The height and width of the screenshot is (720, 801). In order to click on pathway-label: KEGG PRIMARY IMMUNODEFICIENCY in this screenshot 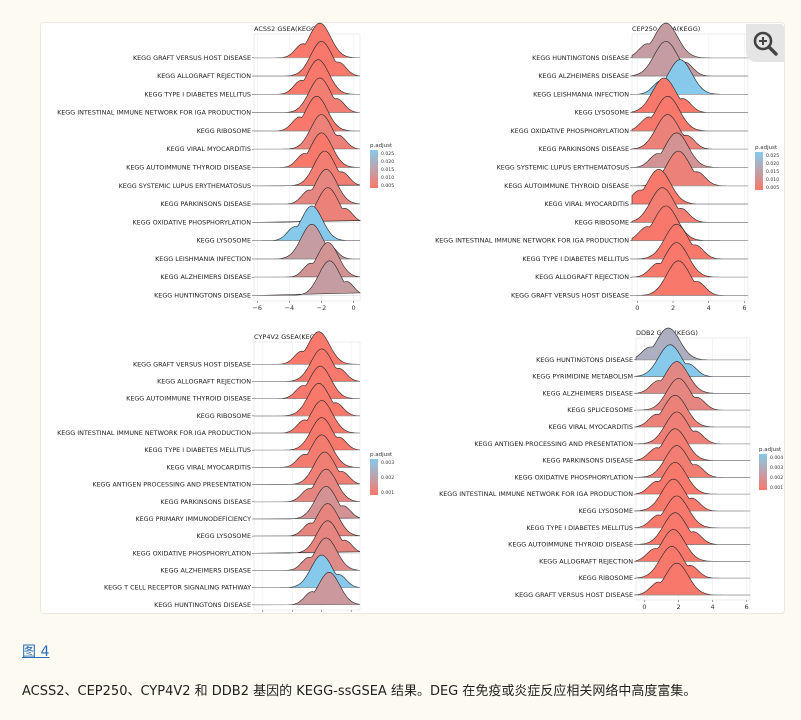, I will do `click(193, 519)`.